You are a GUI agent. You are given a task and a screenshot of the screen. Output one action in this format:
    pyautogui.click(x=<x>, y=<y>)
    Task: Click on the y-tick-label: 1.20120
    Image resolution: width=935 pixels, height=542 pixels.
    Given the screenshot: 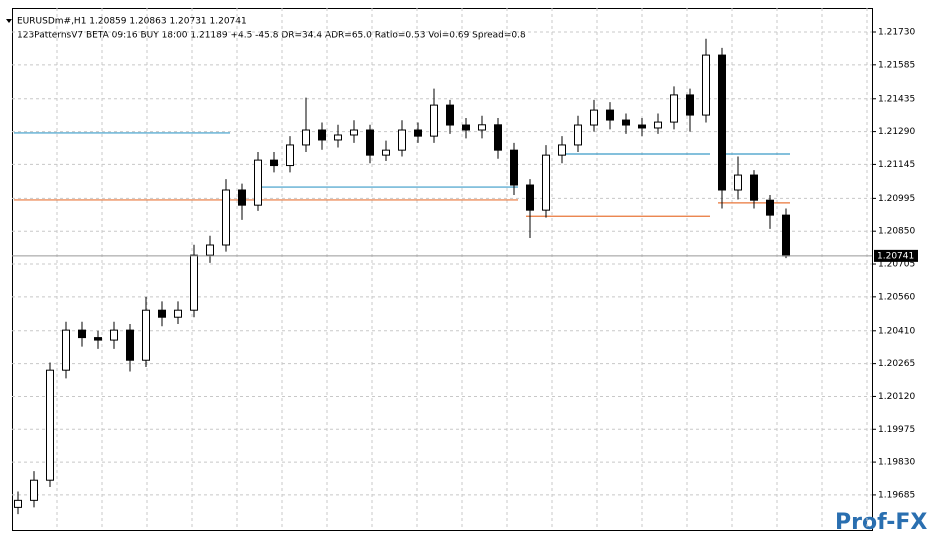 What is the action you would take?
    pyautogui.click(x=896, y=397)
    